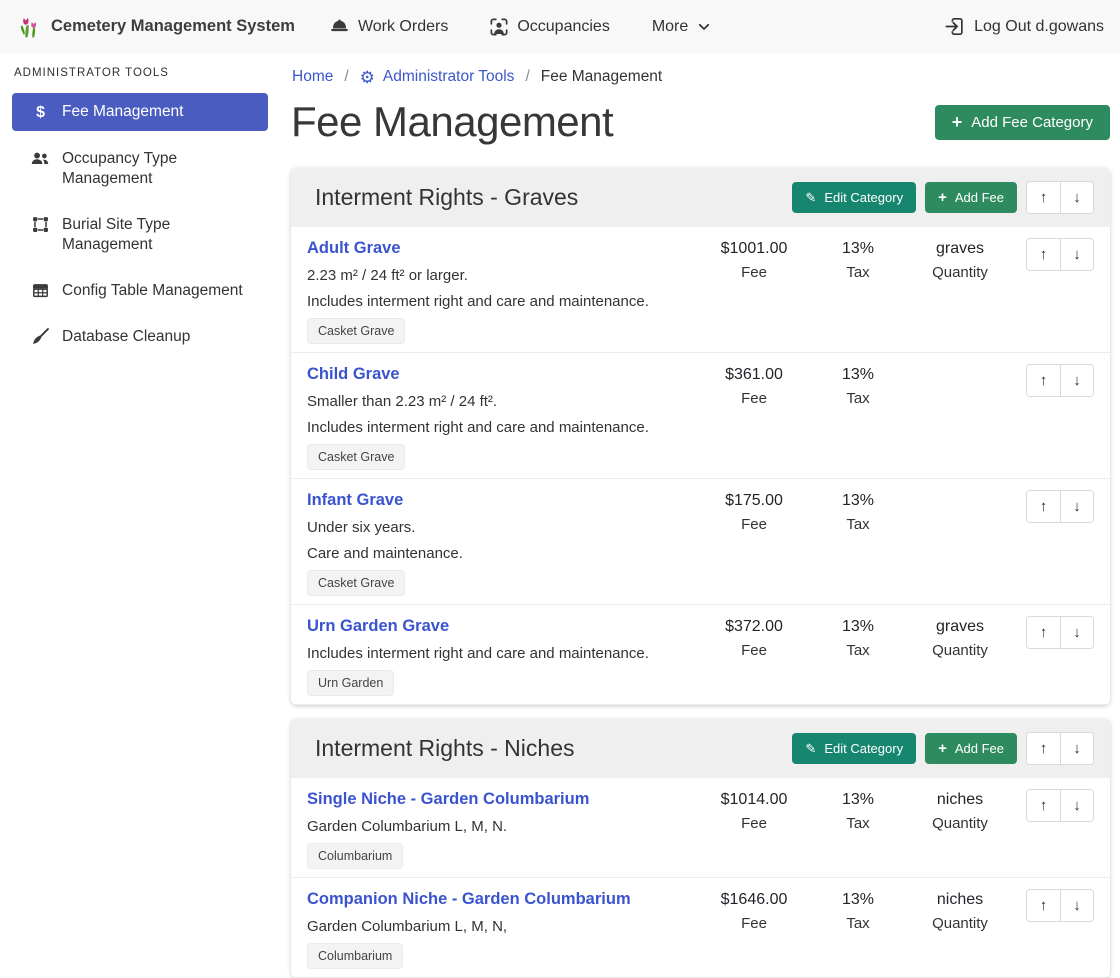 This screenshot has height=978, width=1120. What do you see at coordinates (754, 385) in the screenshot?
I see `fee-amount-column: $361.00 Fee` at bounding box center [754, 385].